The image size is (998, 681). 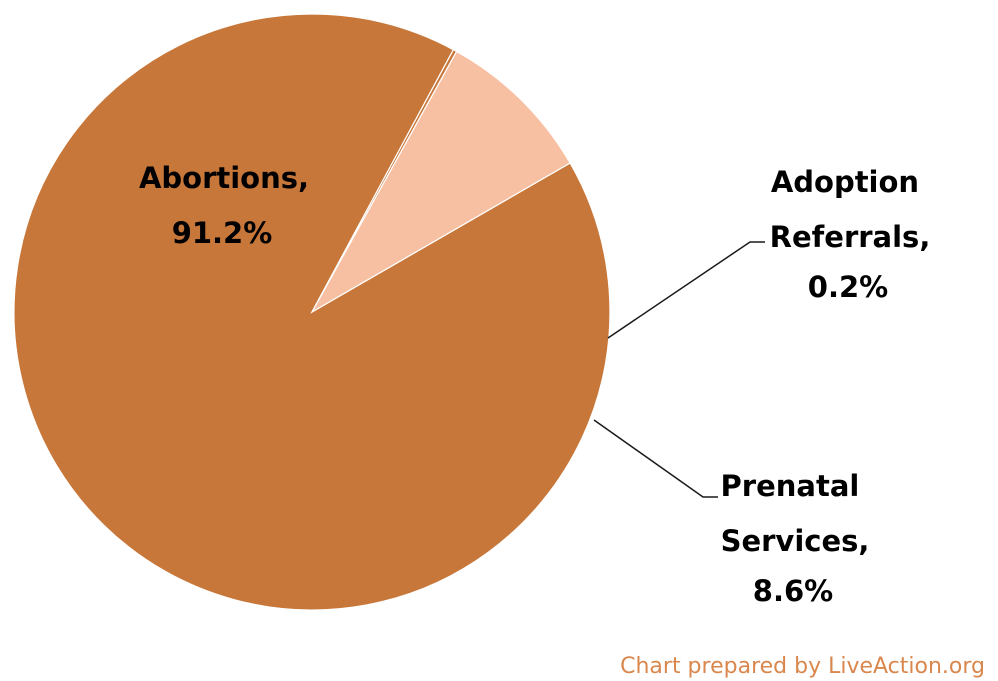 I want to click on leader-line-adoption-referrals, so click(x=686, y=290).